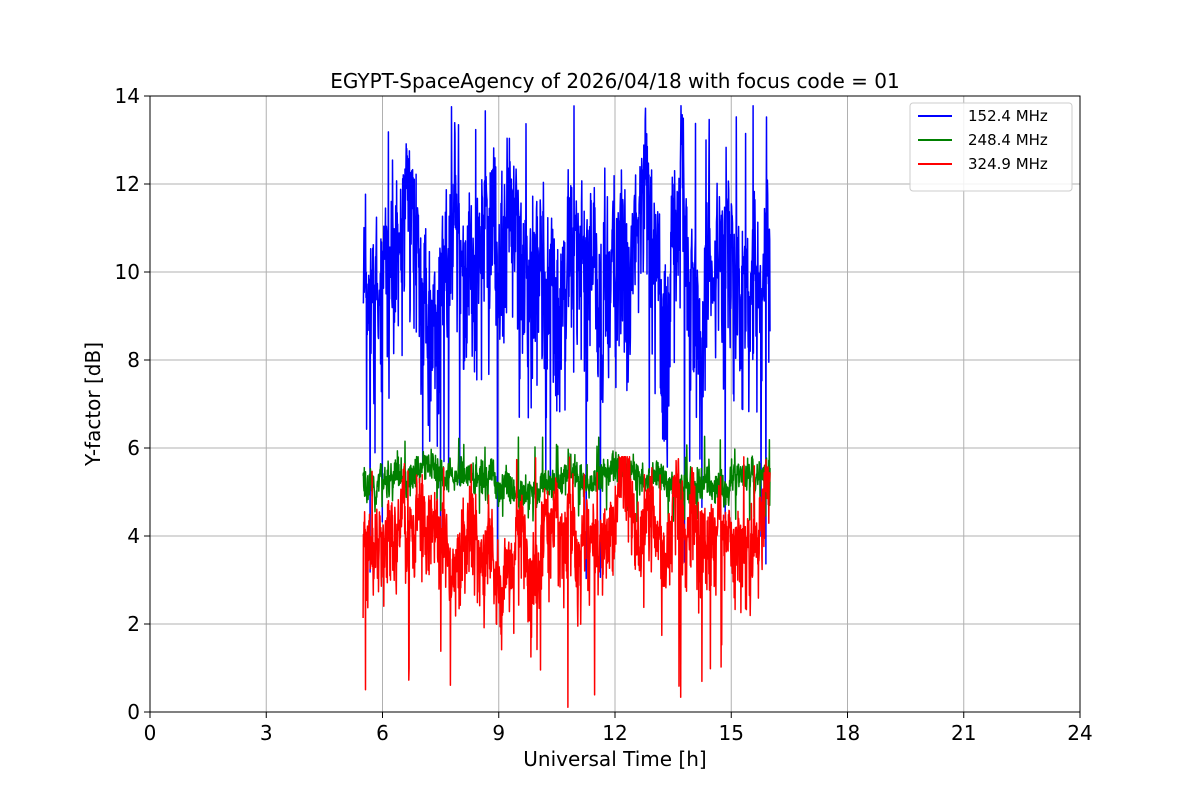 Image resolution: width=1200 pixels, height=804 pixels. Describe the element at coordinates (133, 536) in the screenshot. I see `y-tick-label: 4` at that location.